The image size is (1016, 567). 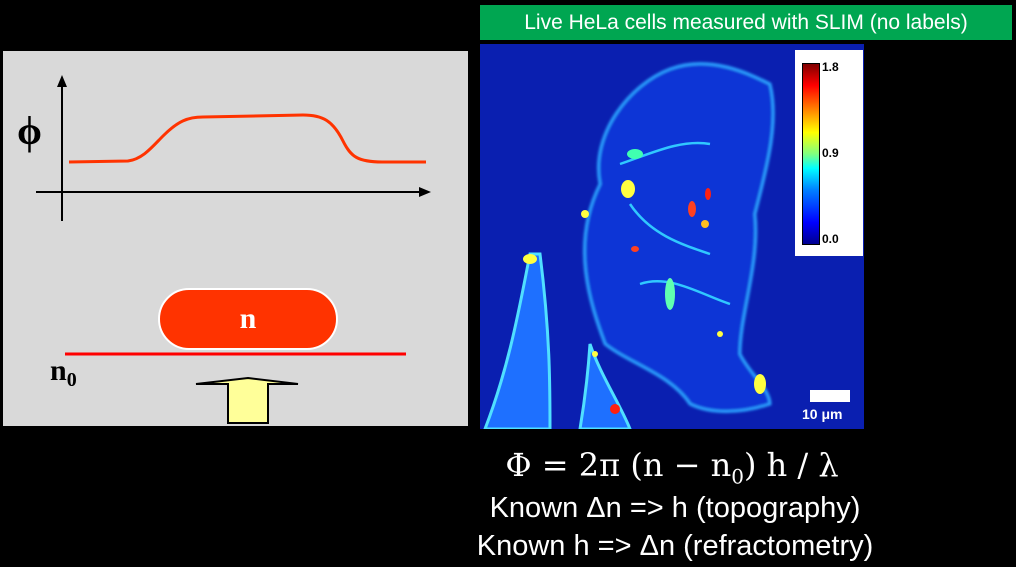 I want to click on note-topography: Known Δn => h (topography), so click(x=675, y=508).